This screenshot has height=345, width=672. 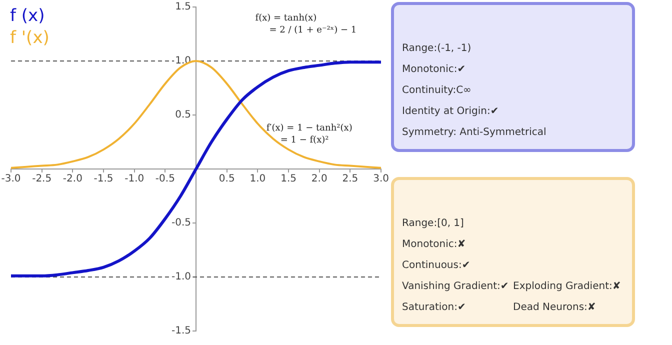 I want to click on text: Range:(-1, -1), so click(x=437, y=49).